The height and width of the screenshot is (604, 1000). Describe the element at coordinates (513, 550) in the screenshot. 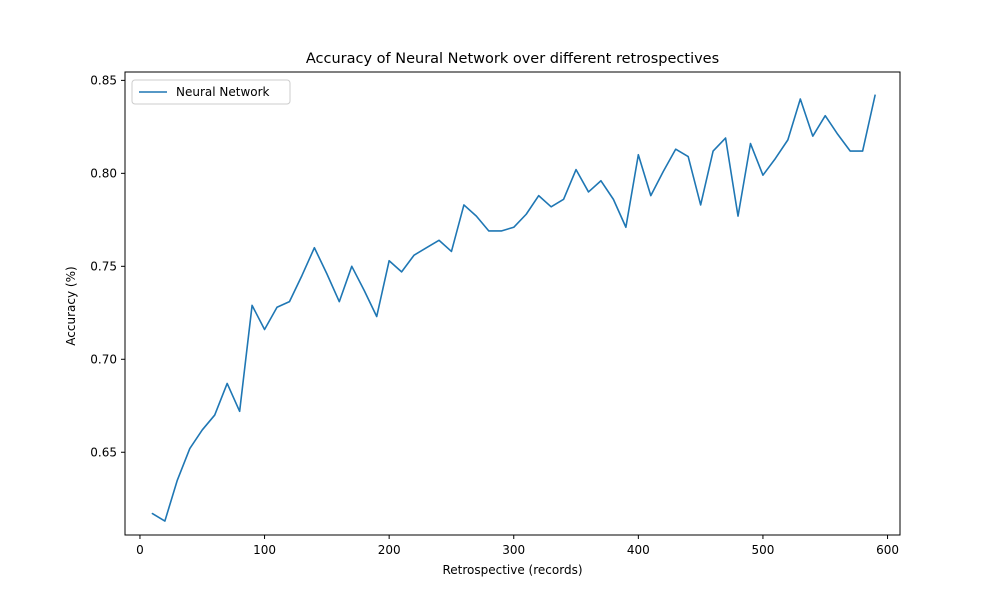

I see `x-tick-label: 300` at that location.